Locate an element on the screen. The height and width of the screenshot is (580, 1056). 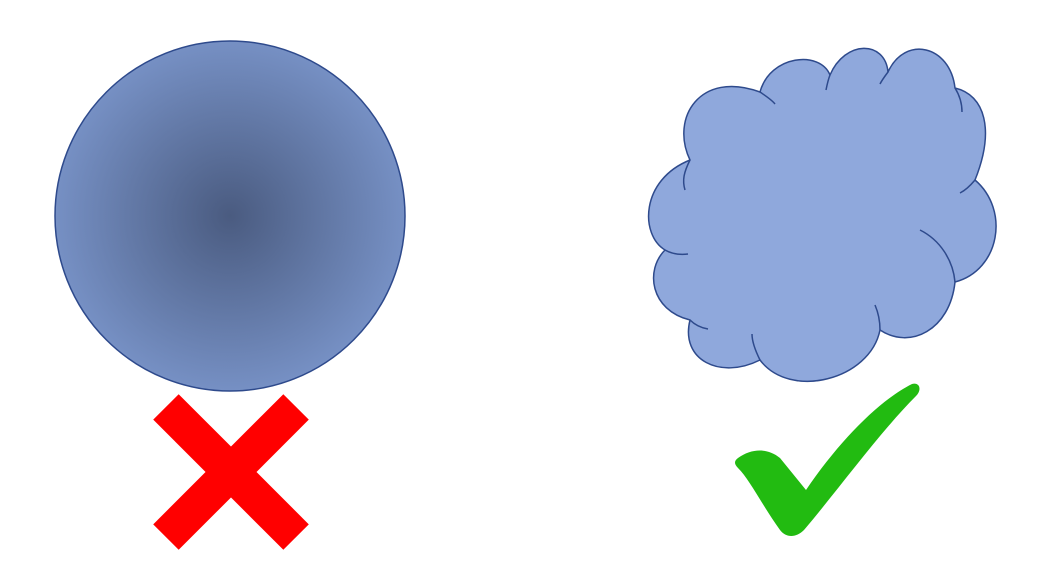
check-mark-icon is located at coordinates (827, 459).